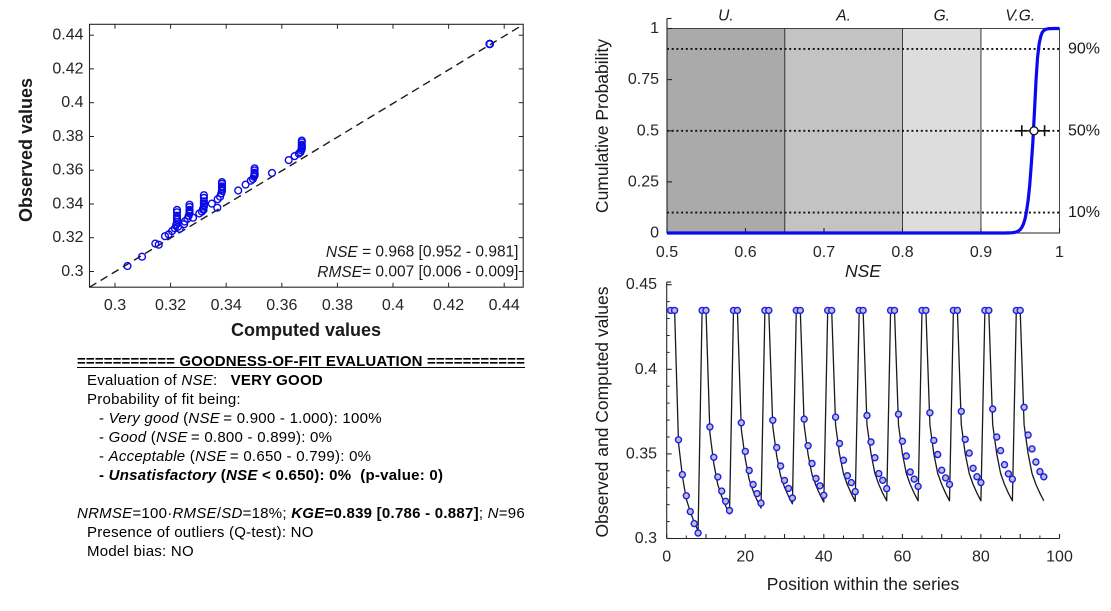  I want to click on svg-text: 0.35, so click(641, 453).